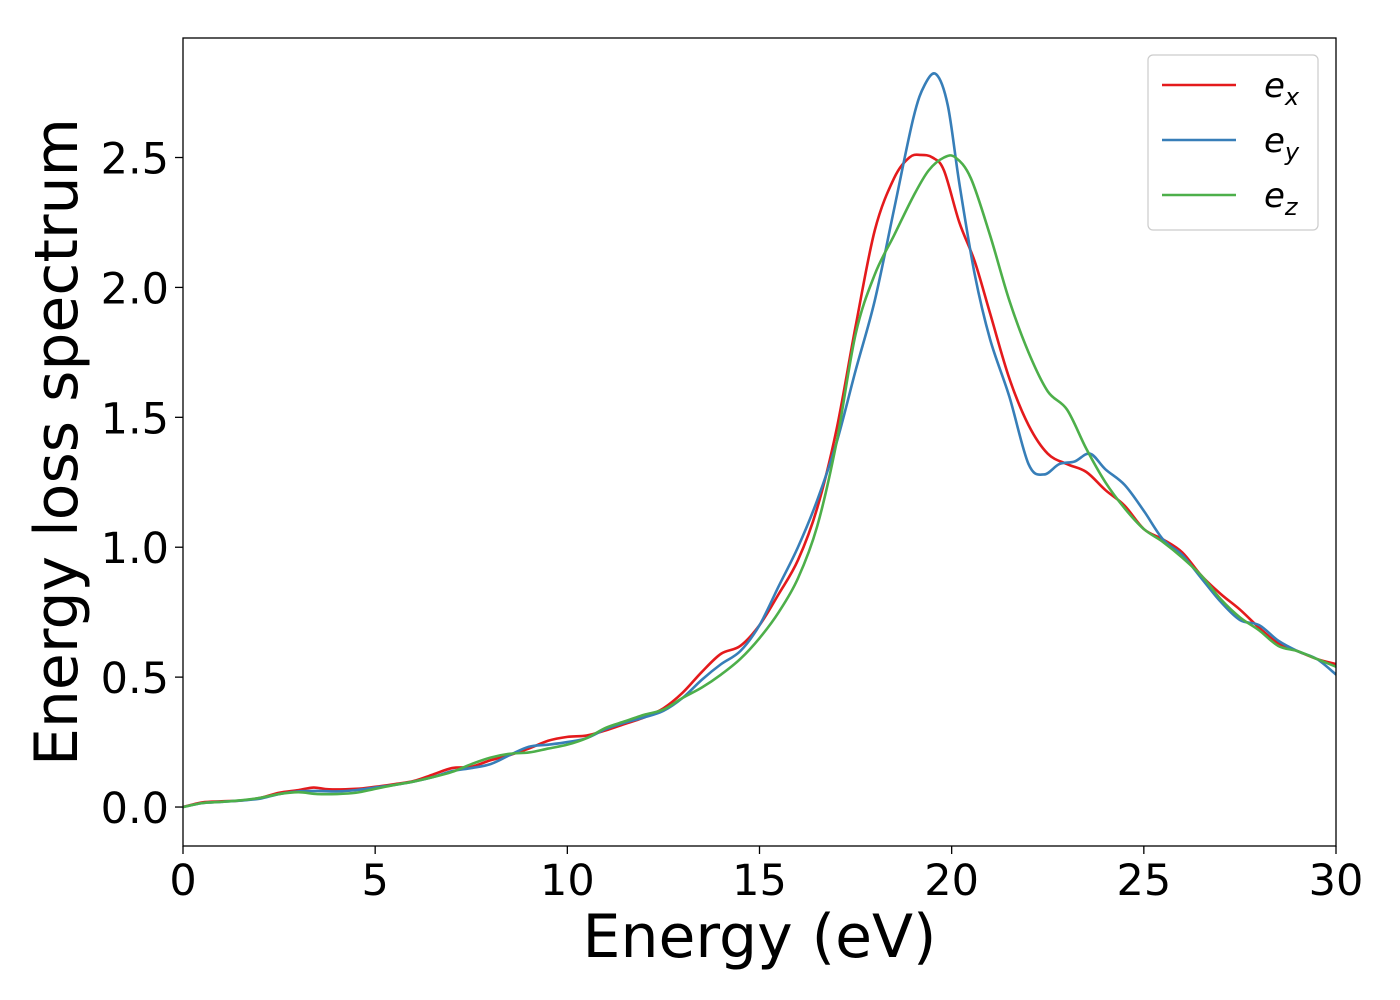 The height and width of the screenshot is (1000, 1400). What do you see at coordinates (135, 809) in the screenshot?
I see `y-tick-label: 0.0` at bounding box center [135, 809].